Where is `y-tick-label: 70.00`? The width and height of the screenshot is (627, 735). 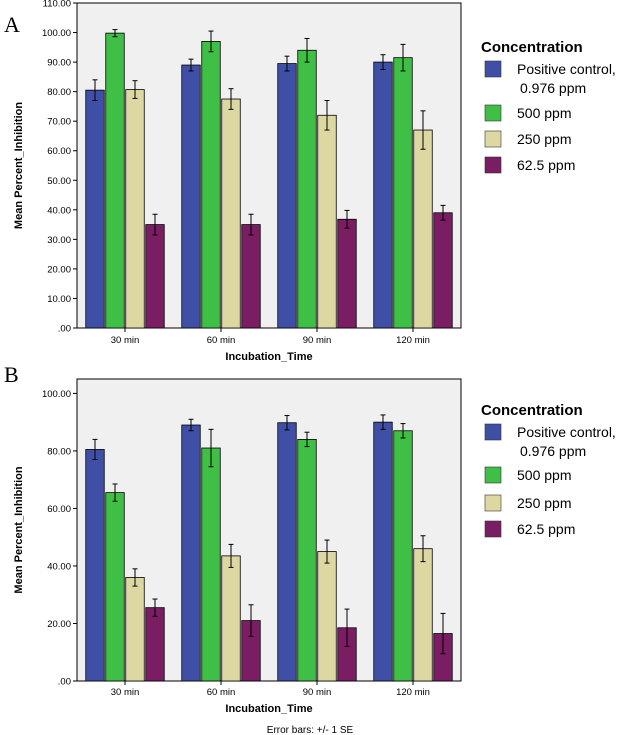 y-tick-label: 70.00 is located at coordinates (59, 122).